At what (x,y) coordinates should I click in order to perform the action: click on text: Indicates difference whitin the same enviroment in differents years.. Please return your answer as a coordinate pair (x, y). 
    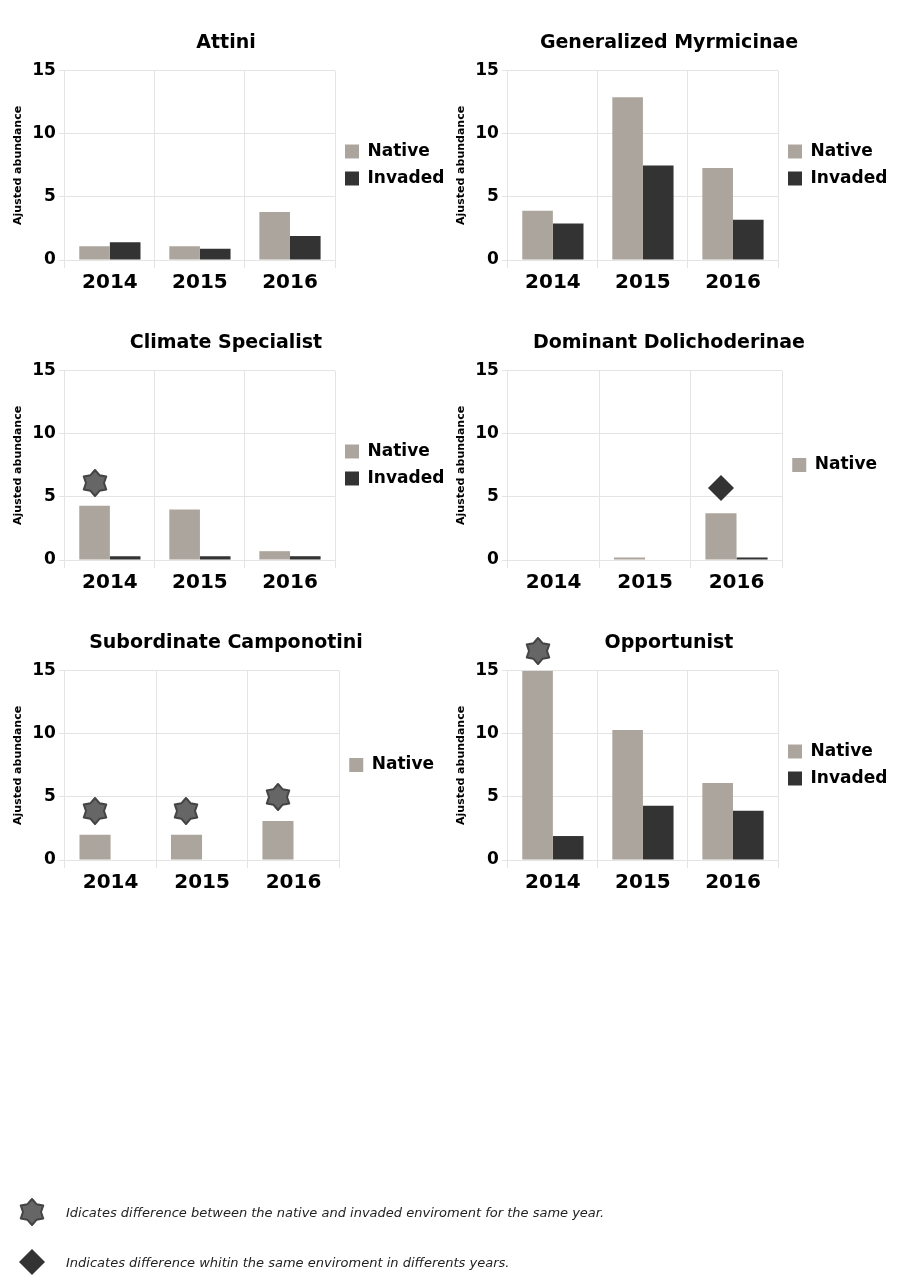
    Looking at the image, I should click on (288, 1262).